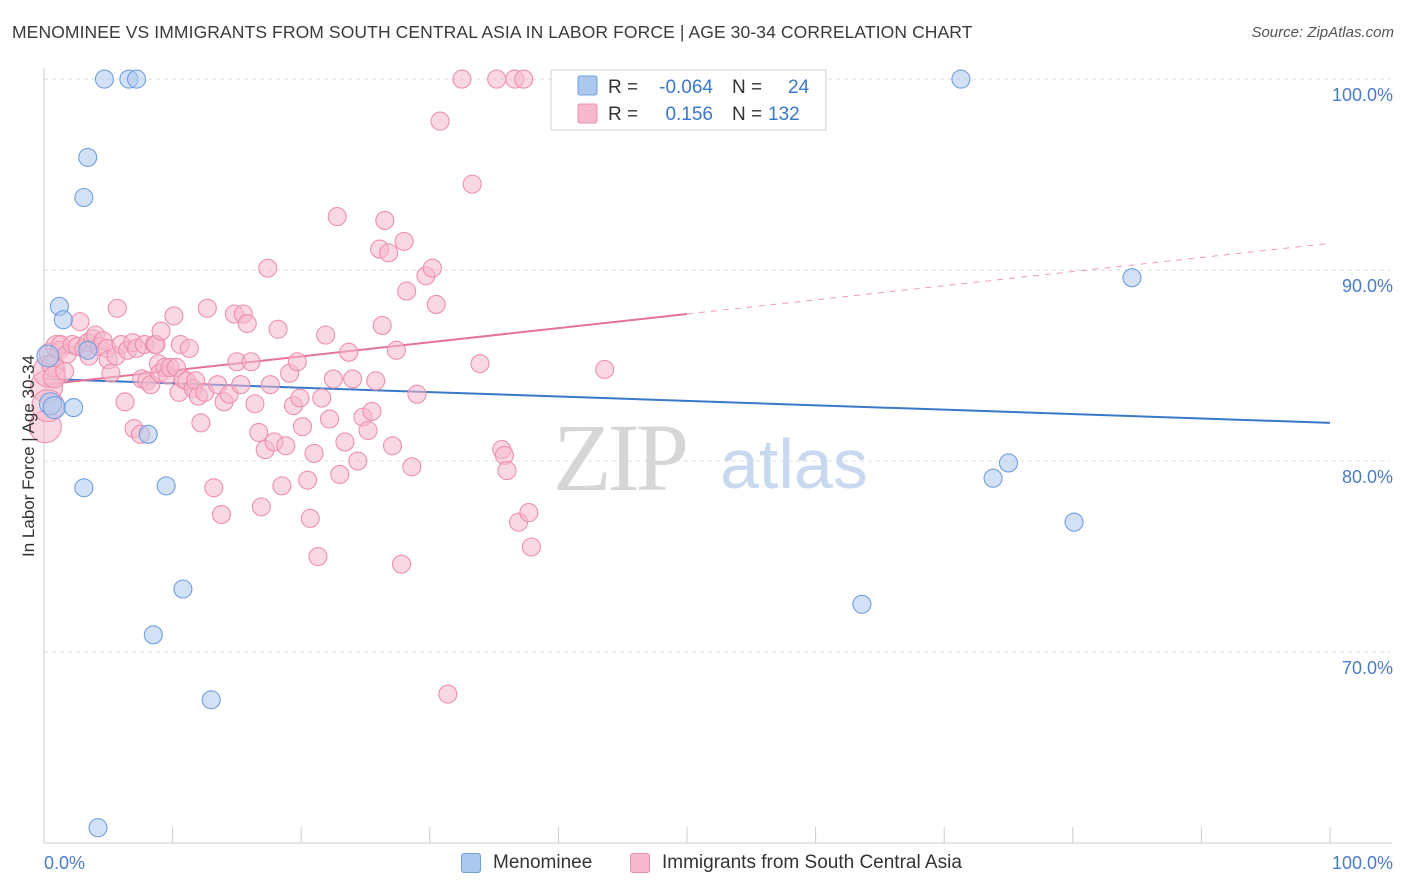 This screenshot has height=892, width=1406. I want to click on legend-item-menominee: Menominee, so click(526, 863).